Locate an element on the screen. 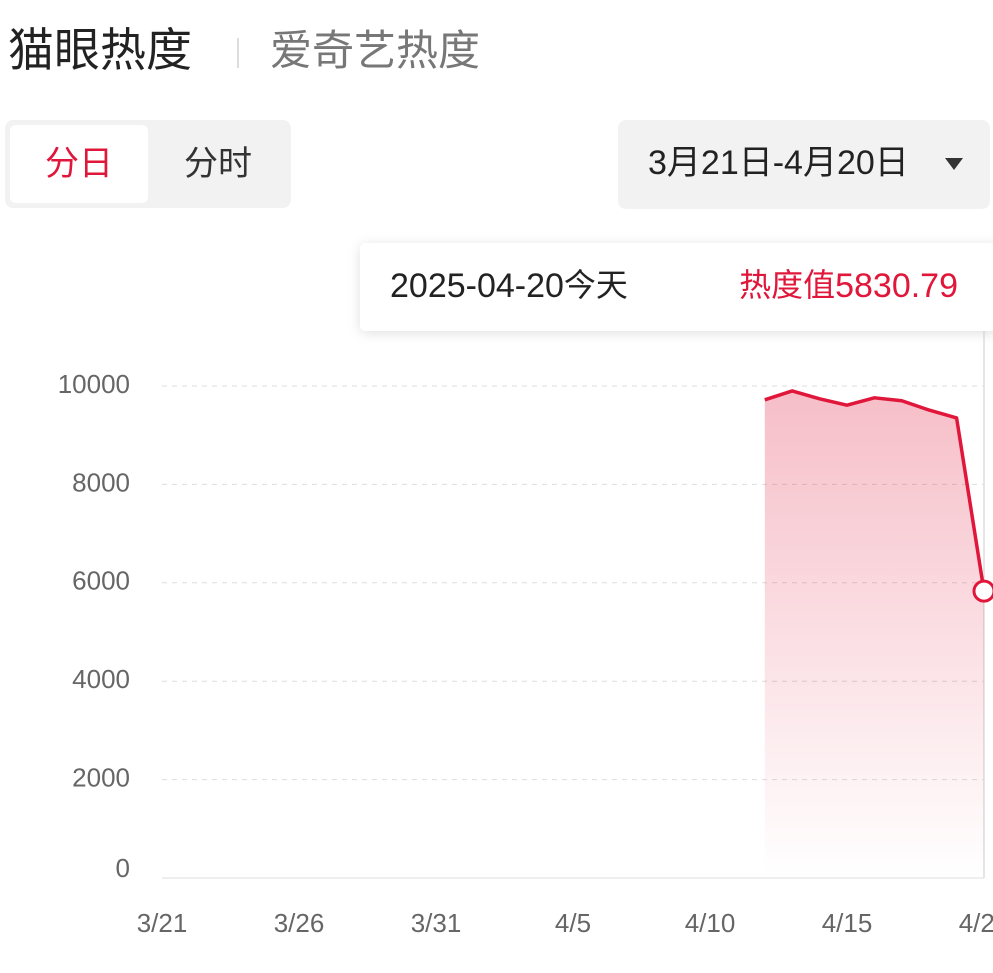  date-dropdown is located at coordinates (804, 164).